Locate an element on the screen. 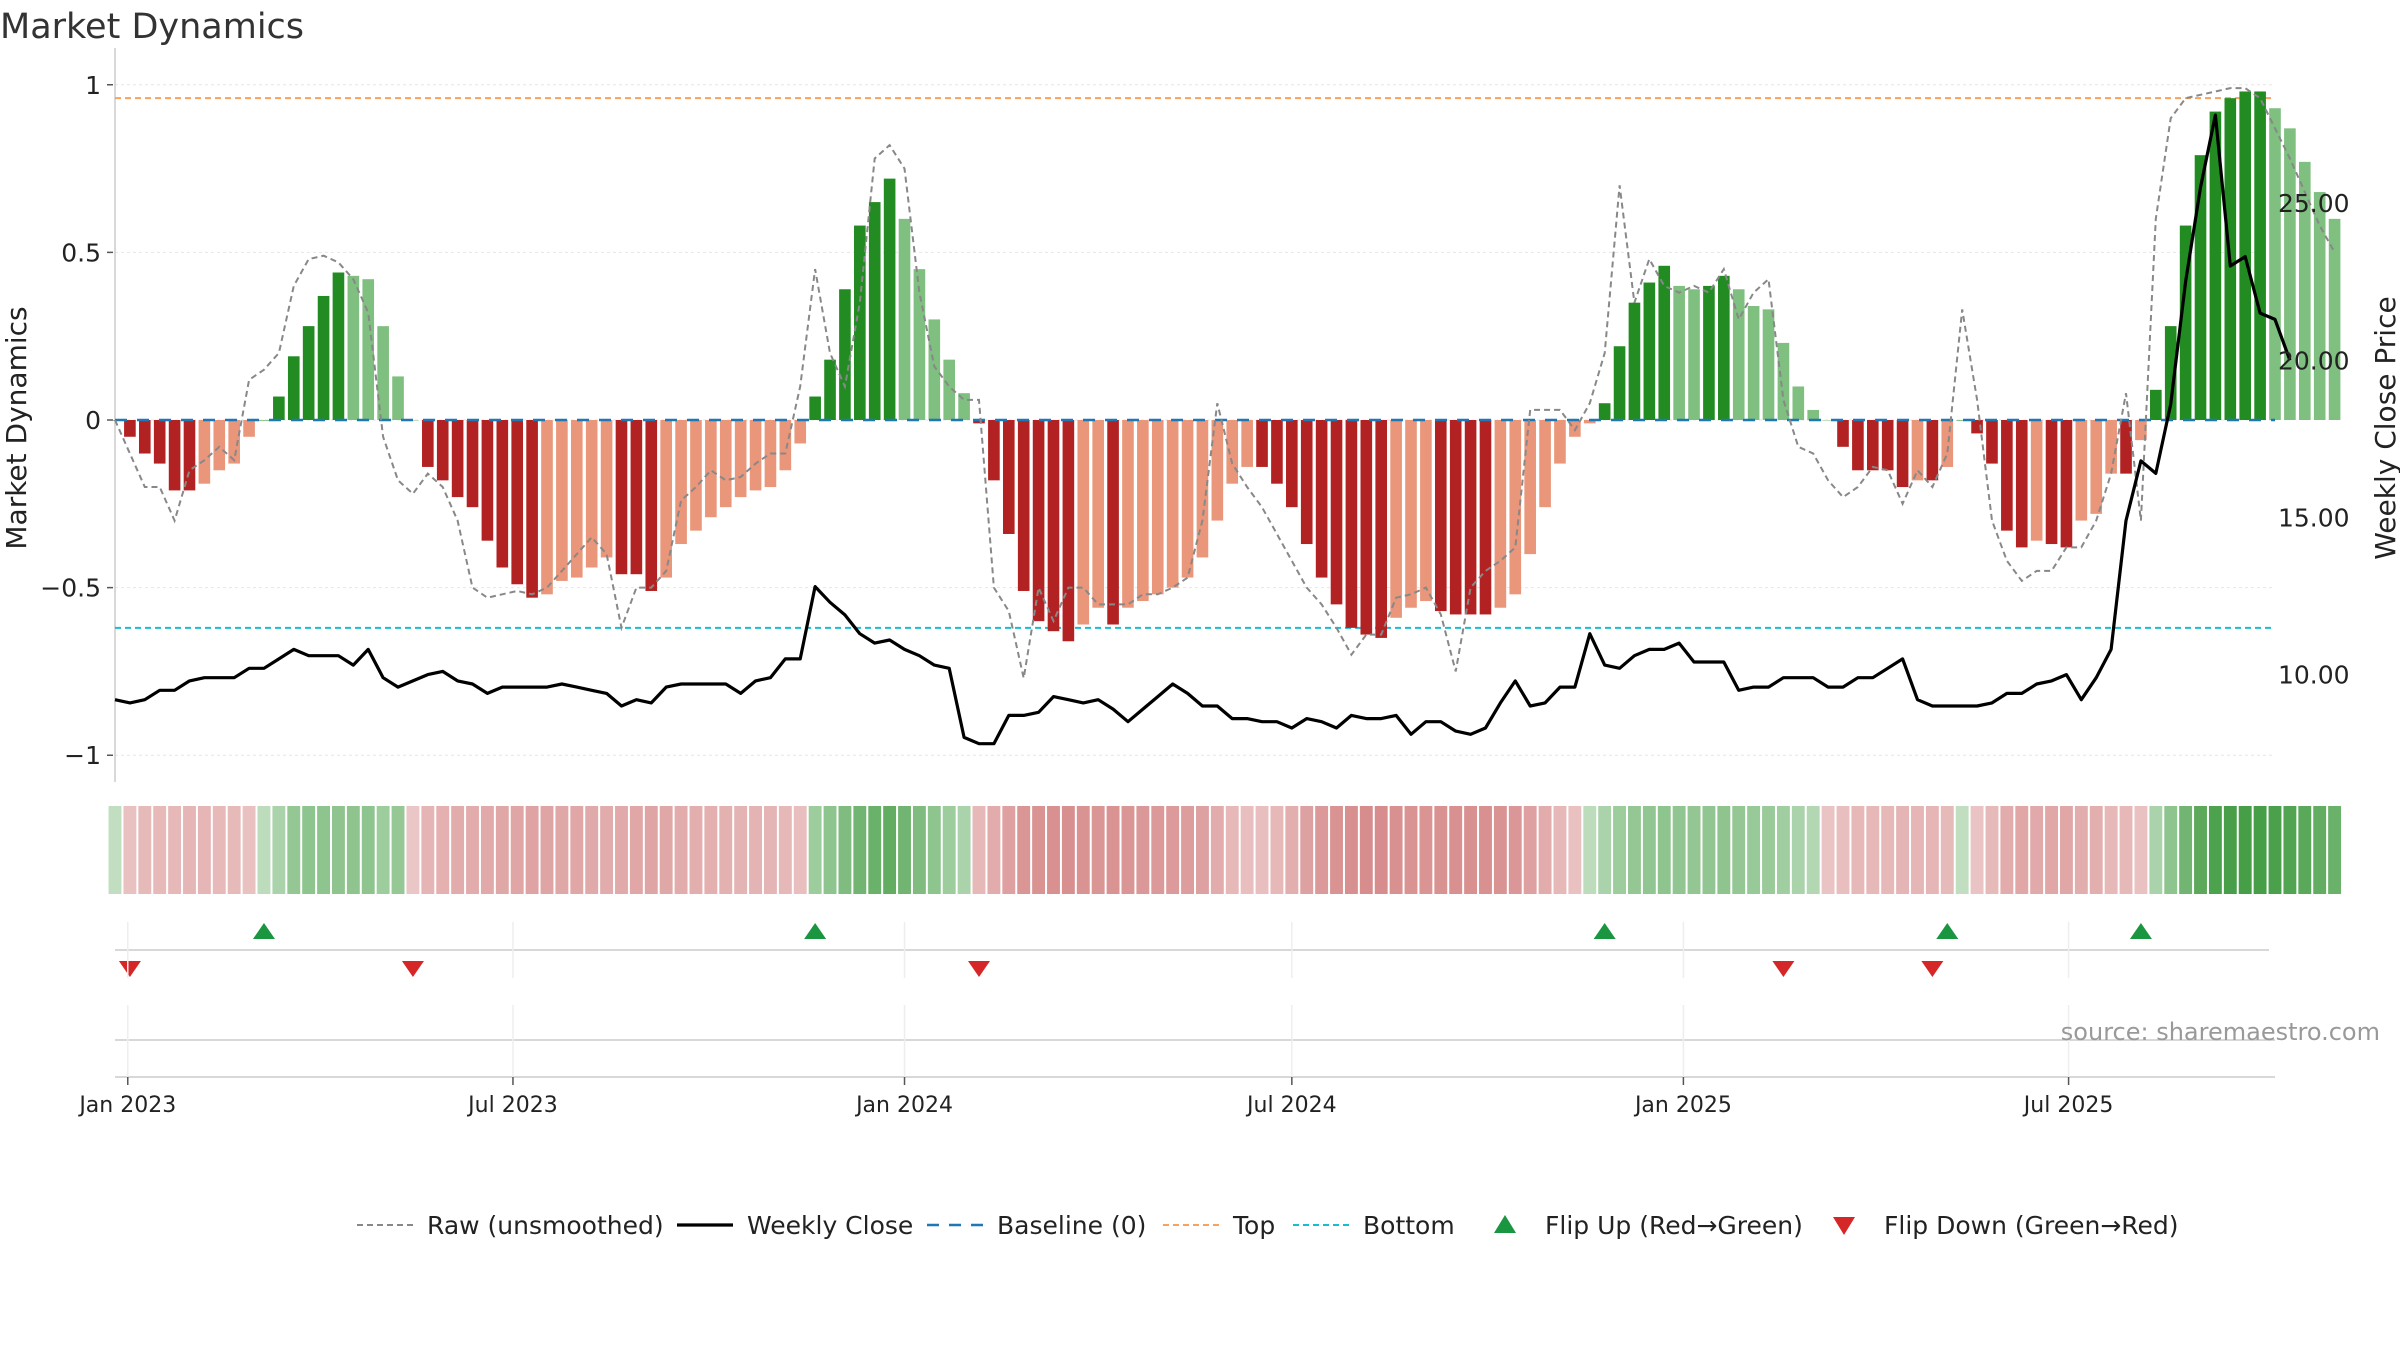 This screenshot has width=2400, height=1350. legend-item-flip_down: Flip Down (Green→Red) is located at coordinates (2006, 1225).